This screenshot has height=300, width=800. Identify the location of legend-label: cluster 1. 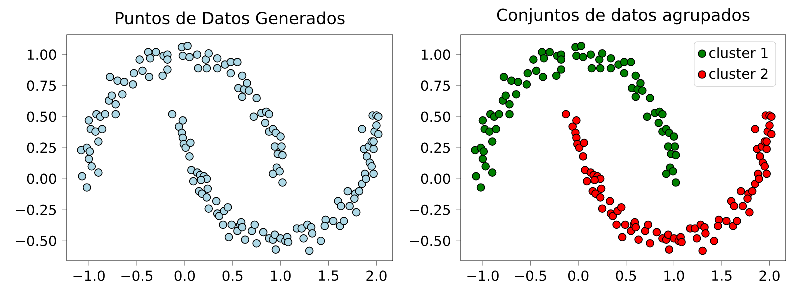
(739, 53).